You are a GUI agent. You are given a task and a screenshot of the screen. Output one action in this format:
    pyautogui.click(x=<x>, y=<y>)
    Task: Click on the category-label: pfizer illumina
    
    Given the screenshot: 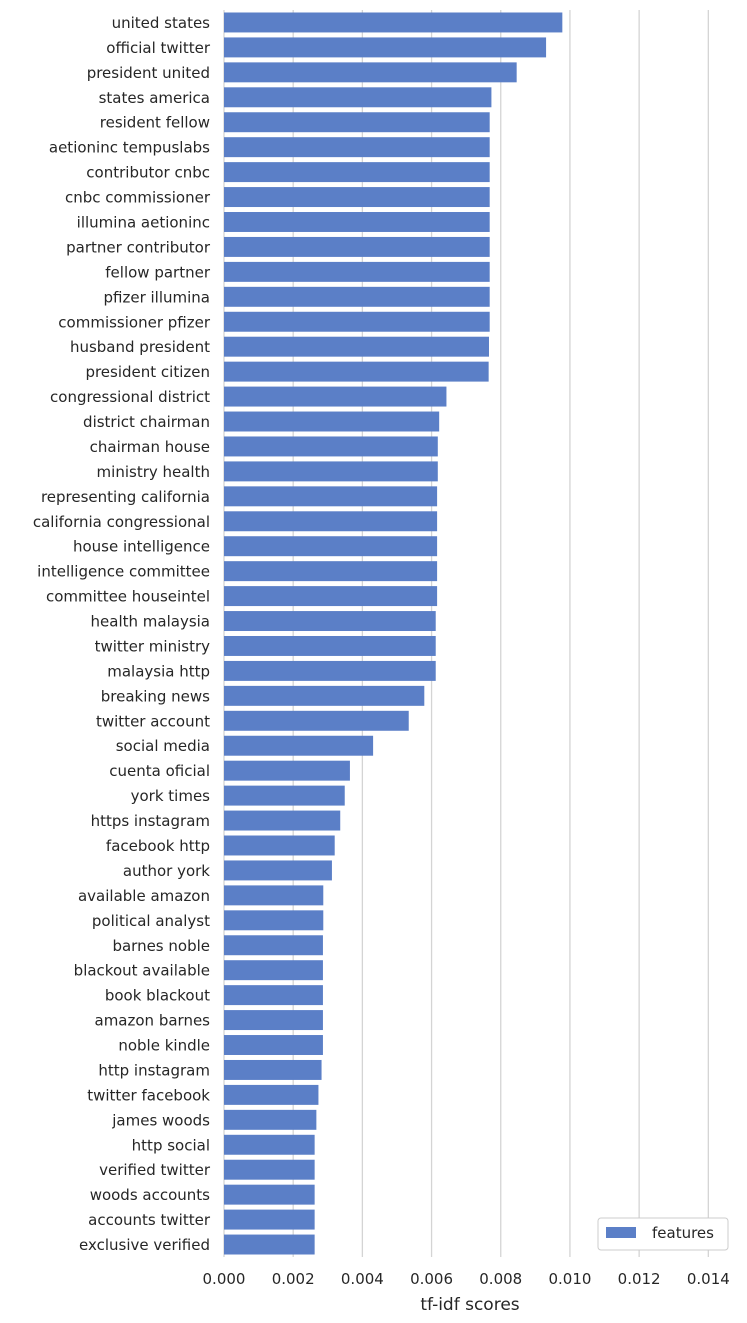 What is the action you would take?
    pyautogui.click(x=157, y=297)
    